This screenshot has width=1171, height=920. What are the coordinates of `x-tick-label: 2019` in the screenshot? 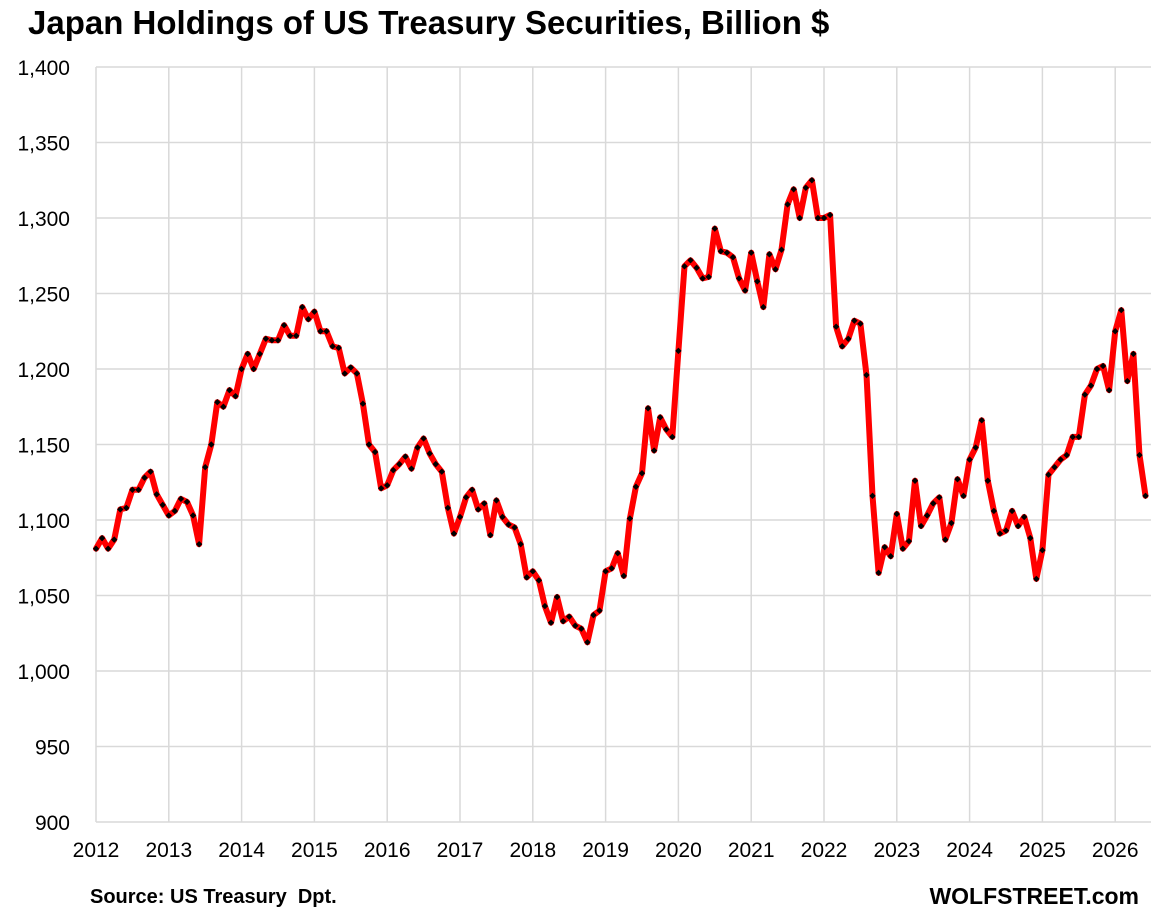 It's located at (605, 850).